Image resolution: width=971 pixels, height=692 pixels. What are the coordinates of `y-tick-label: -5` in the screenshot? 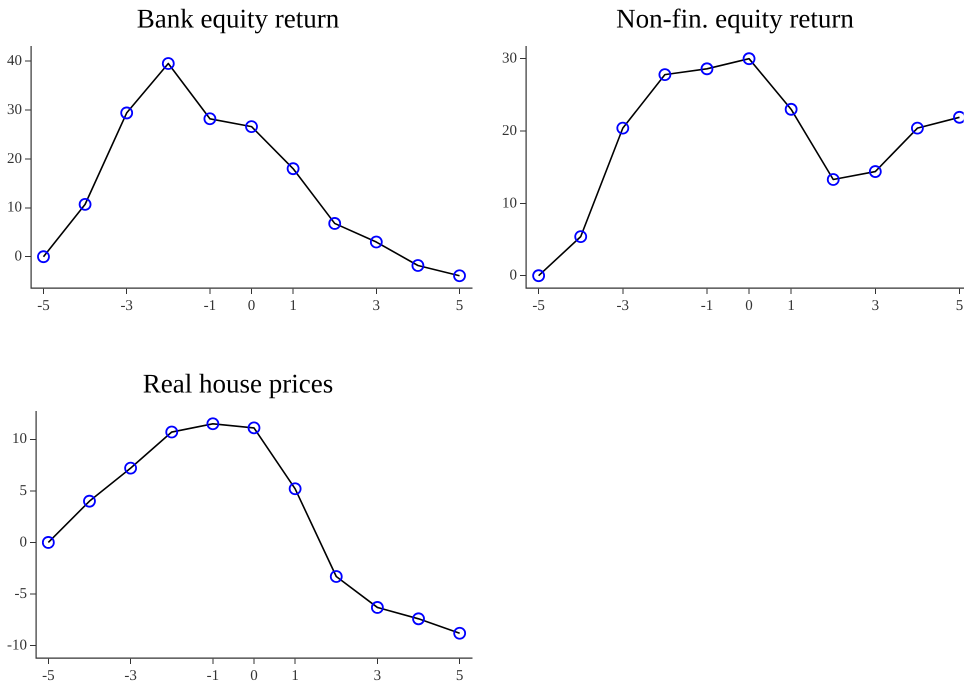 It's located at (20, 594).